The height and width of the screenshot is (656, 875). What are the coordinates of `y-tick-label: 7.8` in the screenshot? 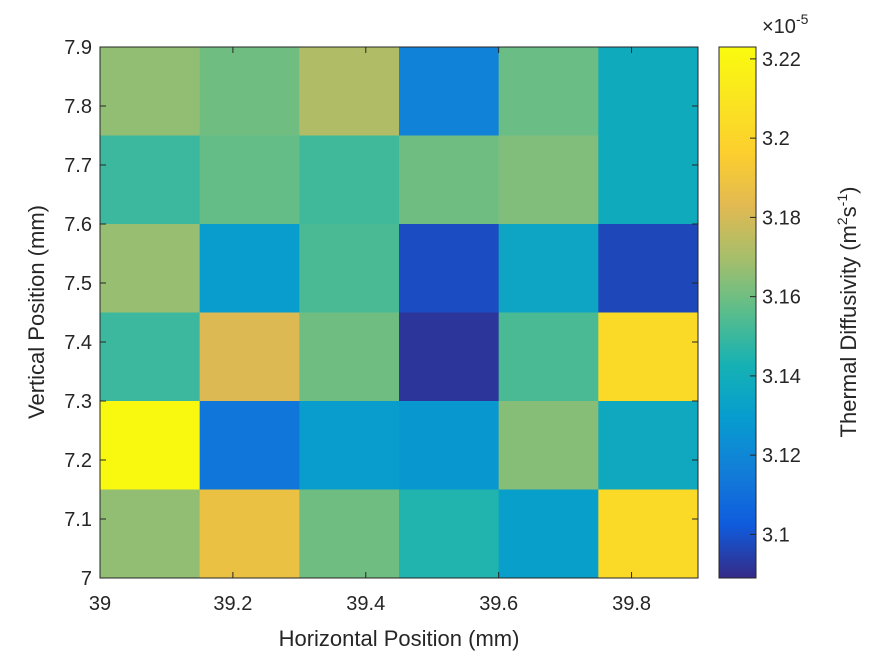 It's located at (78, 107).